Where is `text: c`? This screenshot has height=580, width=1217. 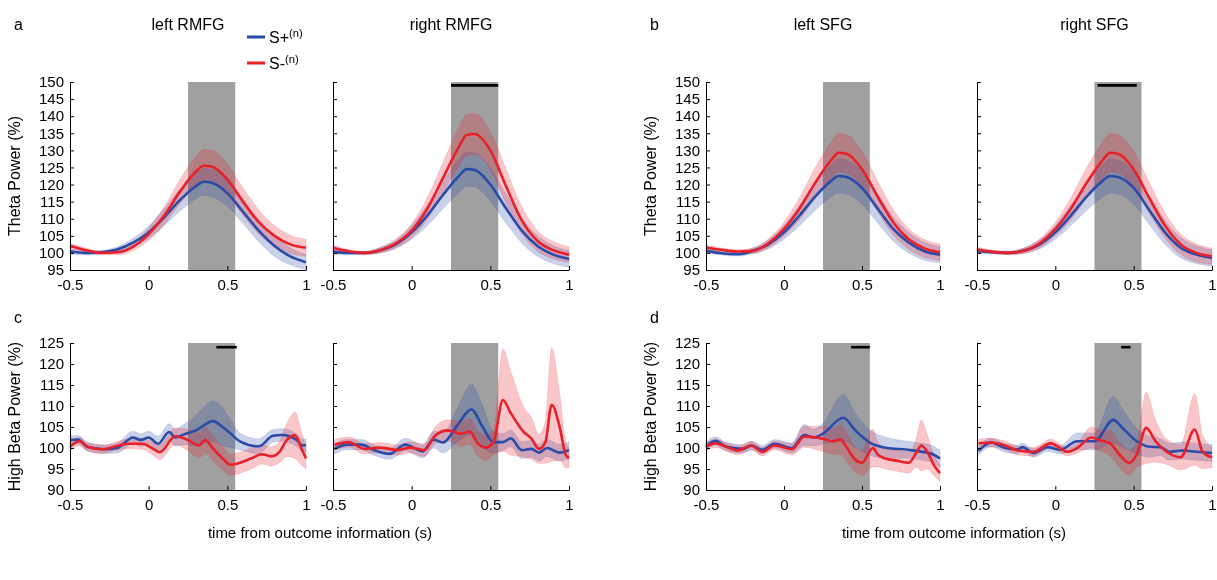 text: c is located at coordinates (18, 317).